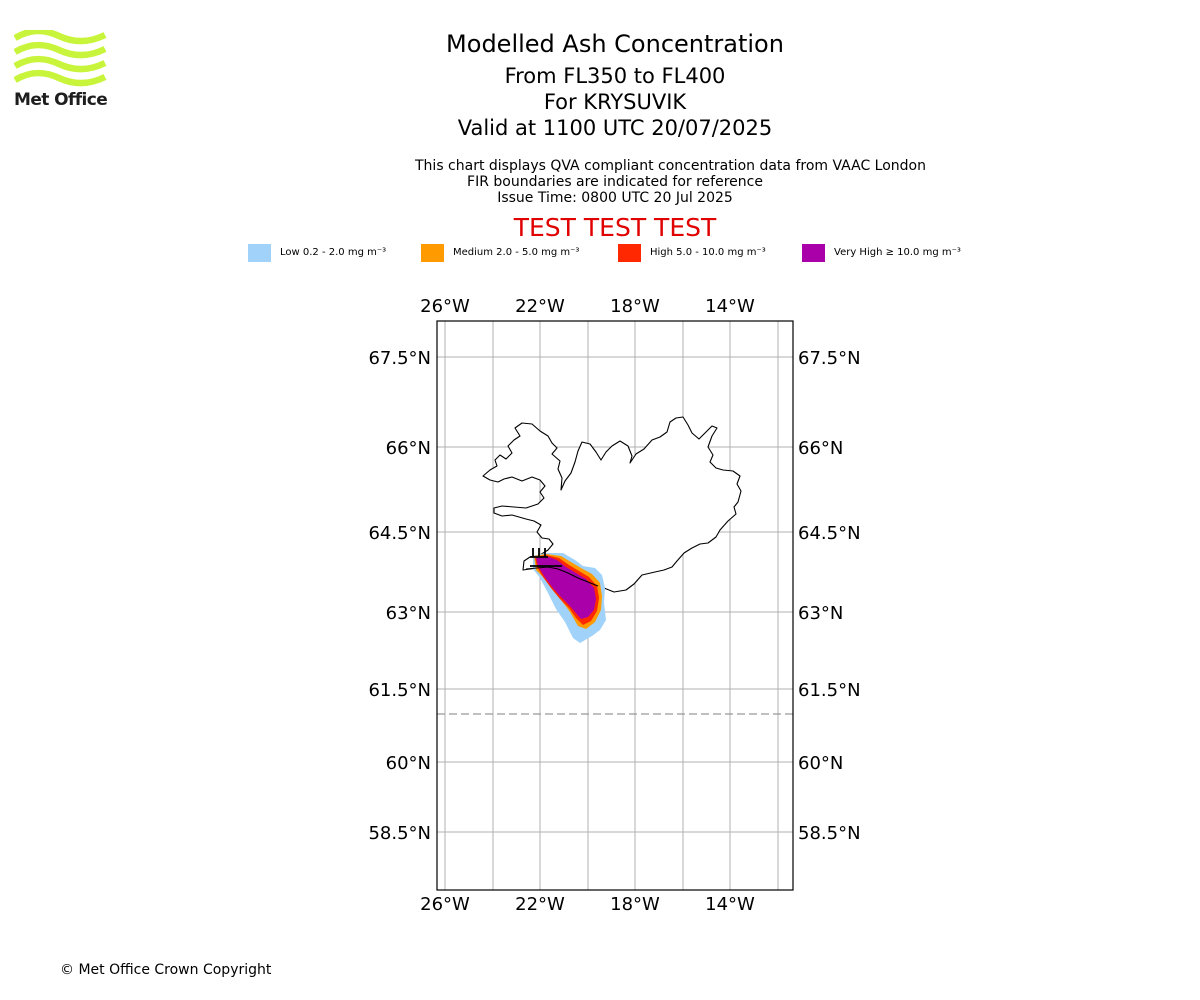 This screenshot has height=1000, width=1200. I want to click on lat-tick-left-66n: 66°N, so click(408, 448).